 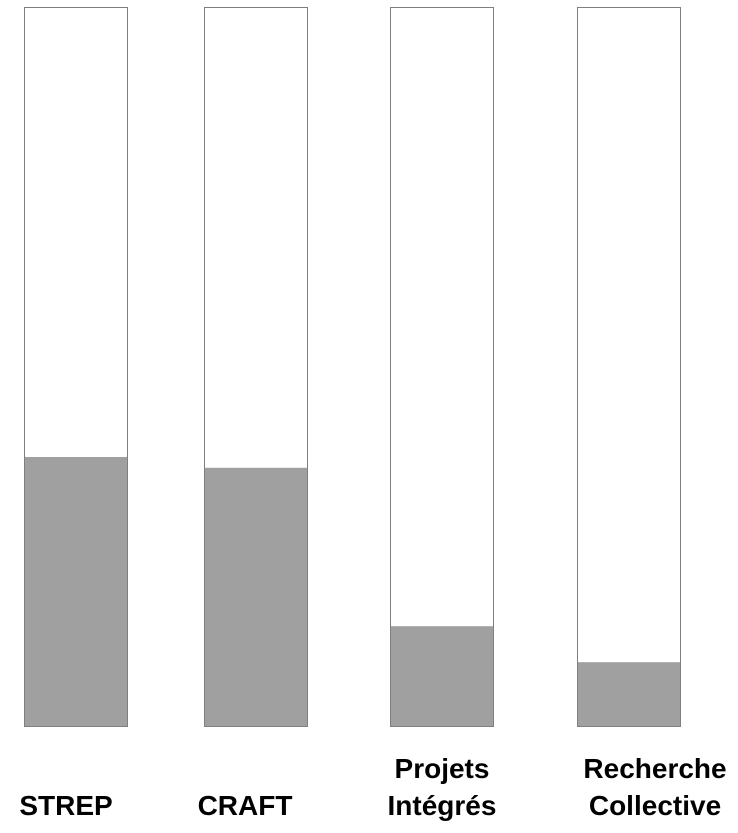 I want to click on category-label-line: CRAFT, so click(x=245, y=805).